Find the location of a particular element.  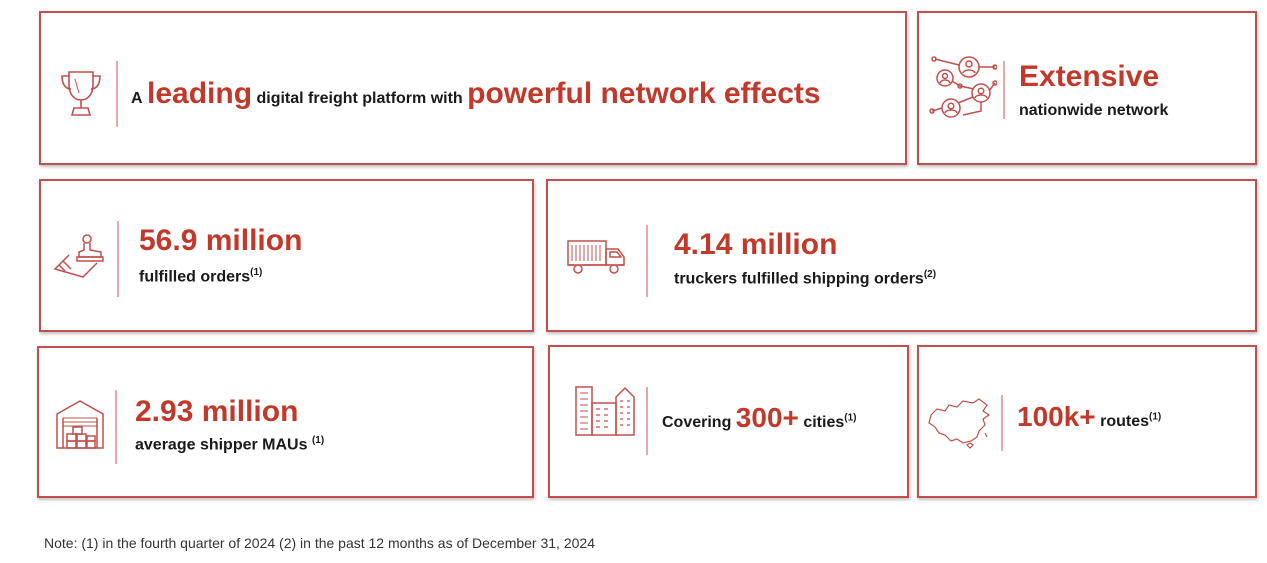

shippers-card: 2.93 million average shipper MAUs (1) is located at coordinates (285, 422).